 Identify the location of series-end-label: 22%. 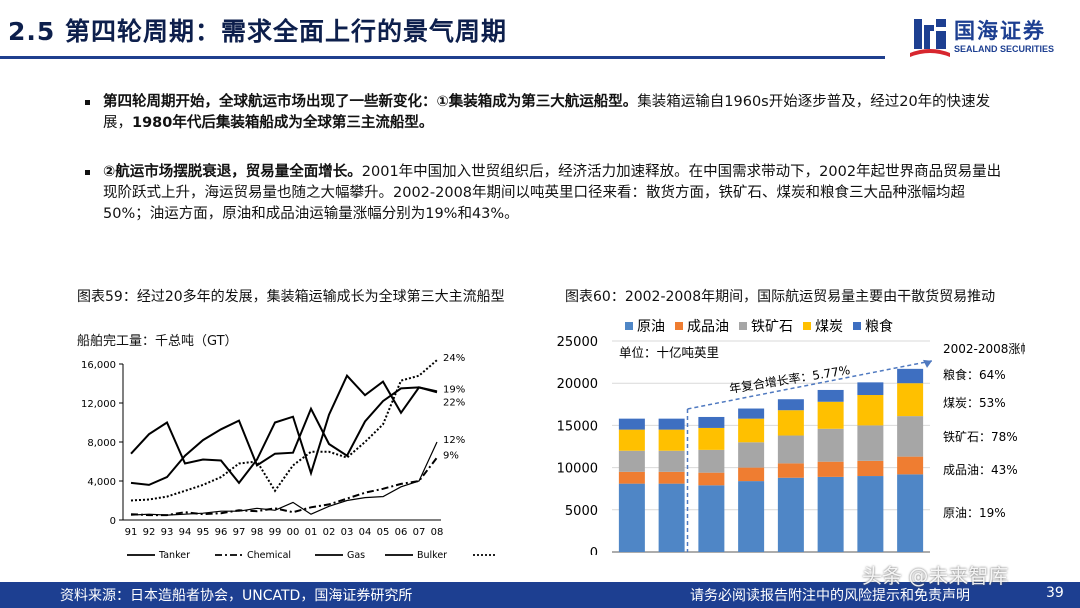
(454, 402).